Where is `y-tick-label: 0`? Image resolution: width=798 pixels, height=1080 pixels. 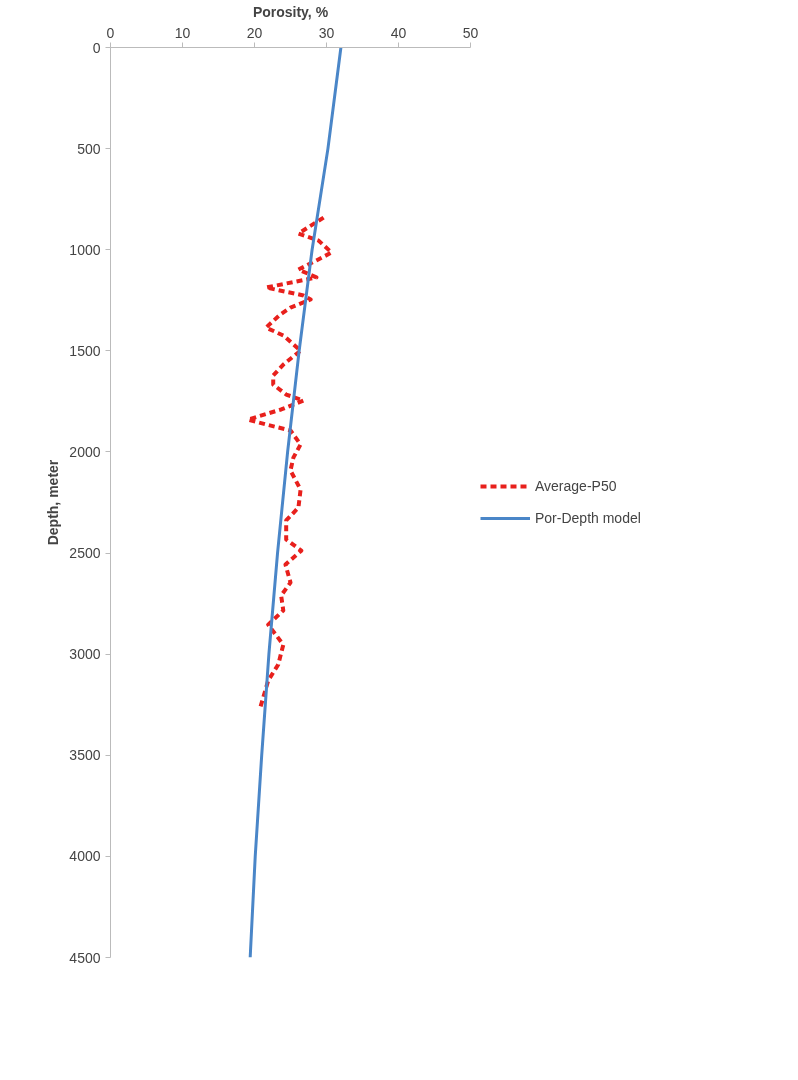
y-tick-label: 0 is located at coordinates (96, 47).